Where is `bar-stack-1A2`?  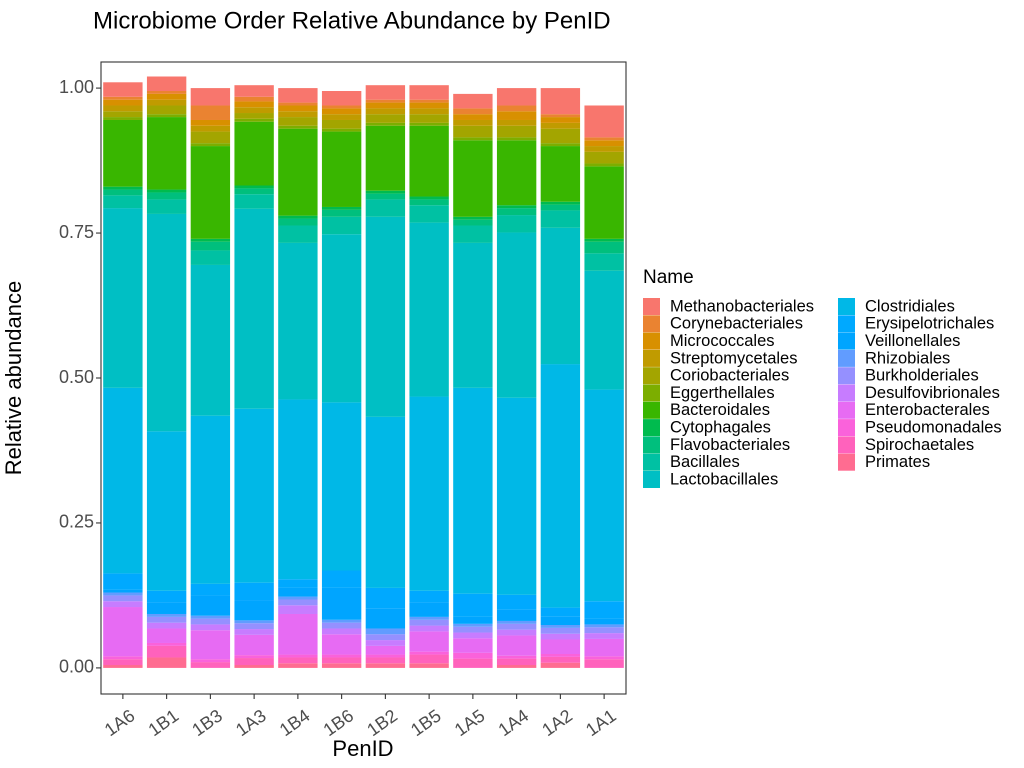
bar-stack-1A2 is located at coordinates (560, 378).